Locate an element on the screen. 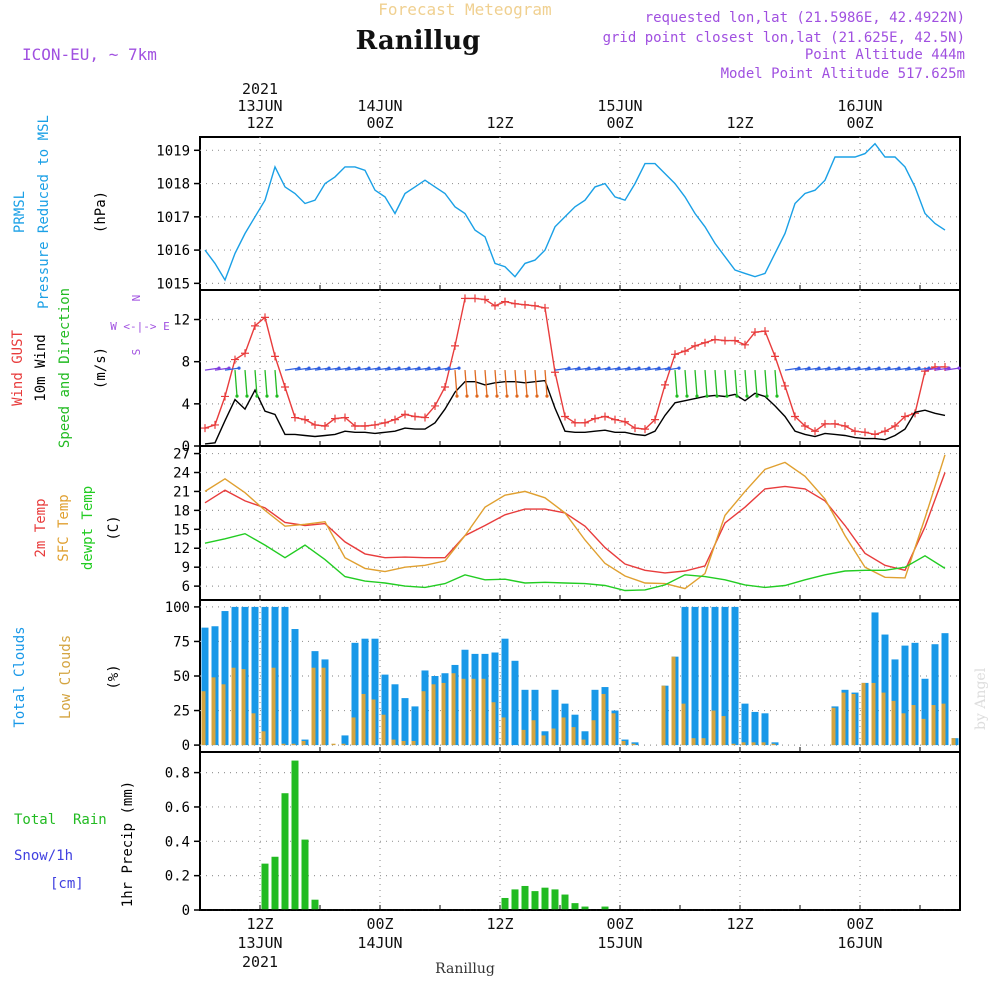 The height and width of the screenshot is (1000, 1000). top-time-label: 00Z is located at coordinates (379, 123).